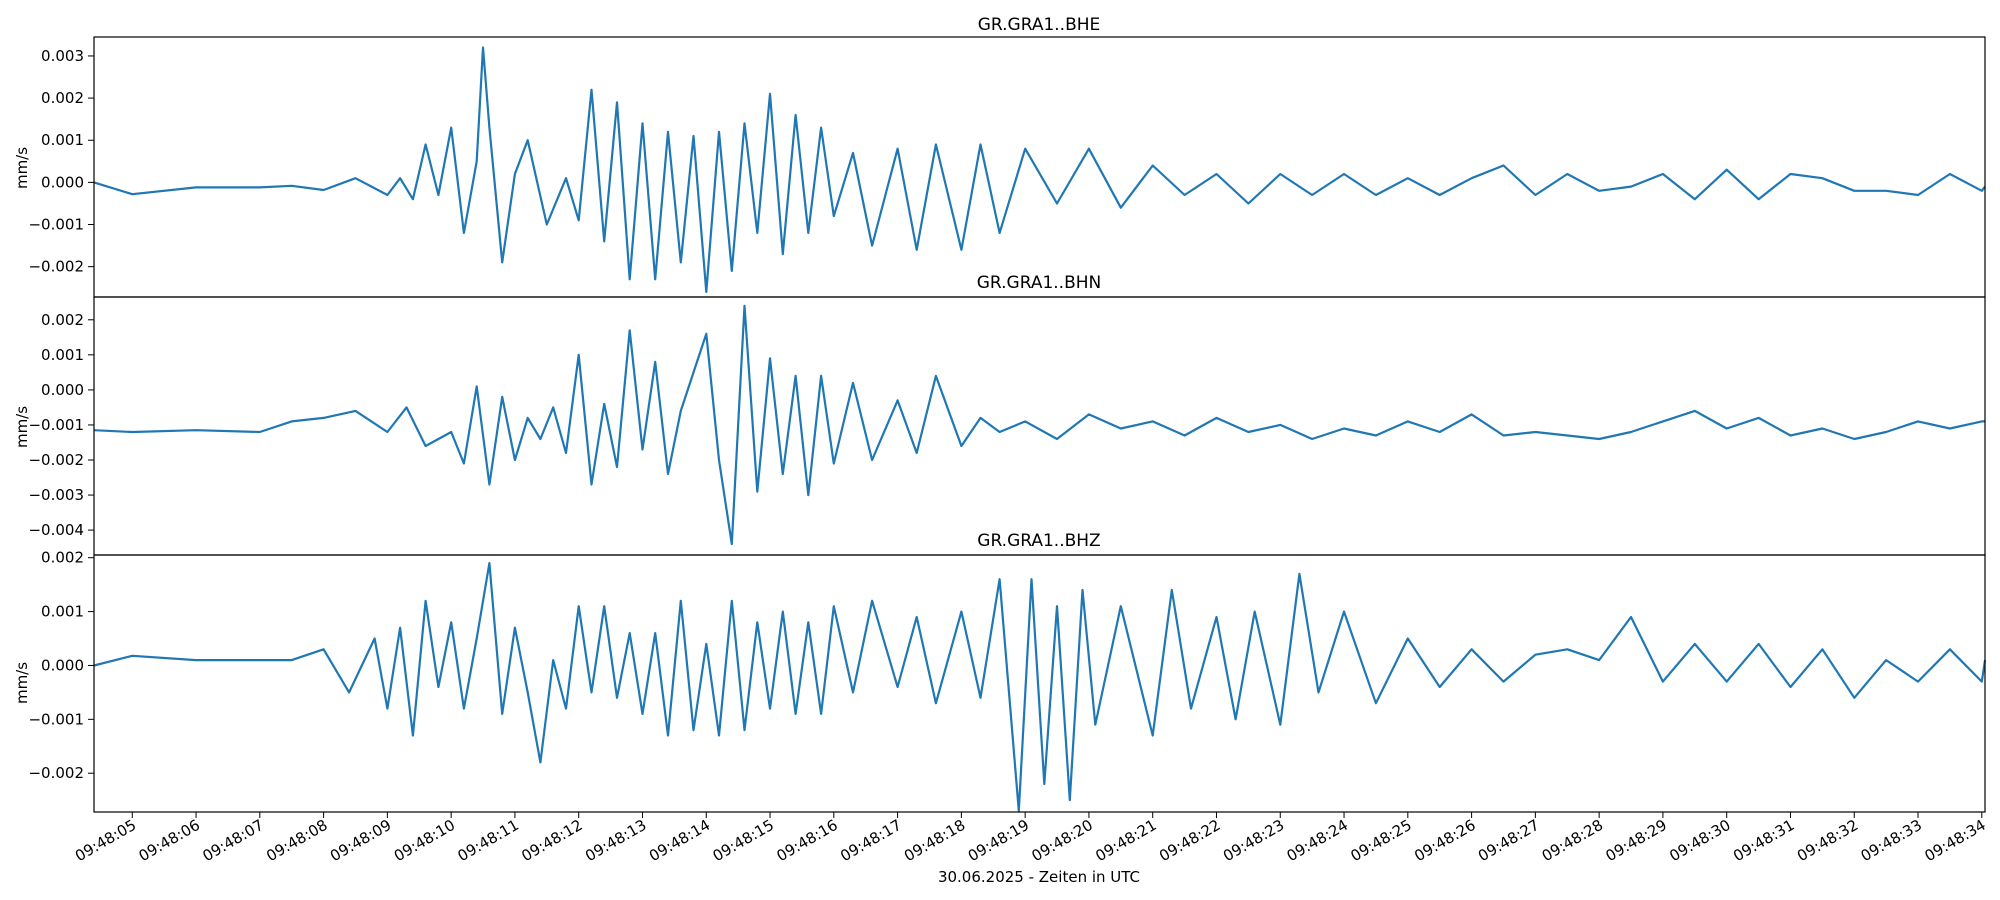  I want to click on ylabel-bhn: mm/s, so click(22, 427).